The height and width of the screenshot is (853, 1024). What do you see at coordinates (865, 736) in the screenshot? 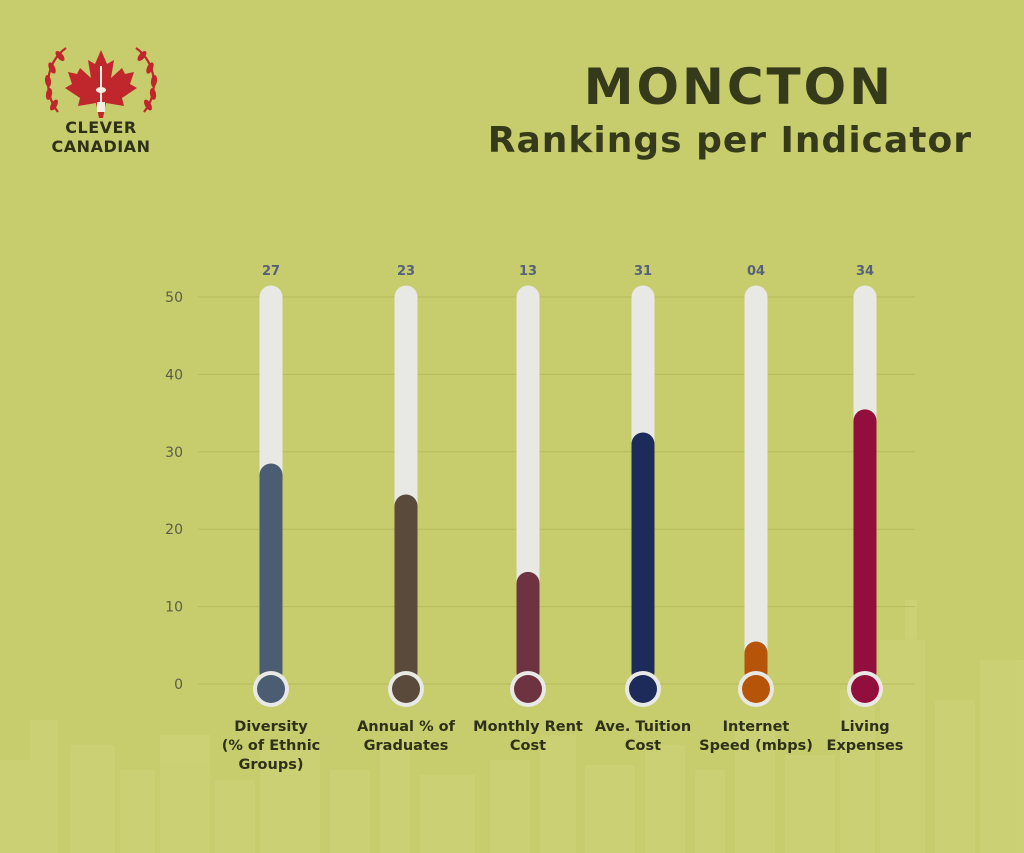
I see `x-tick-label: Living Expenses` at bounding box center [865, 736].